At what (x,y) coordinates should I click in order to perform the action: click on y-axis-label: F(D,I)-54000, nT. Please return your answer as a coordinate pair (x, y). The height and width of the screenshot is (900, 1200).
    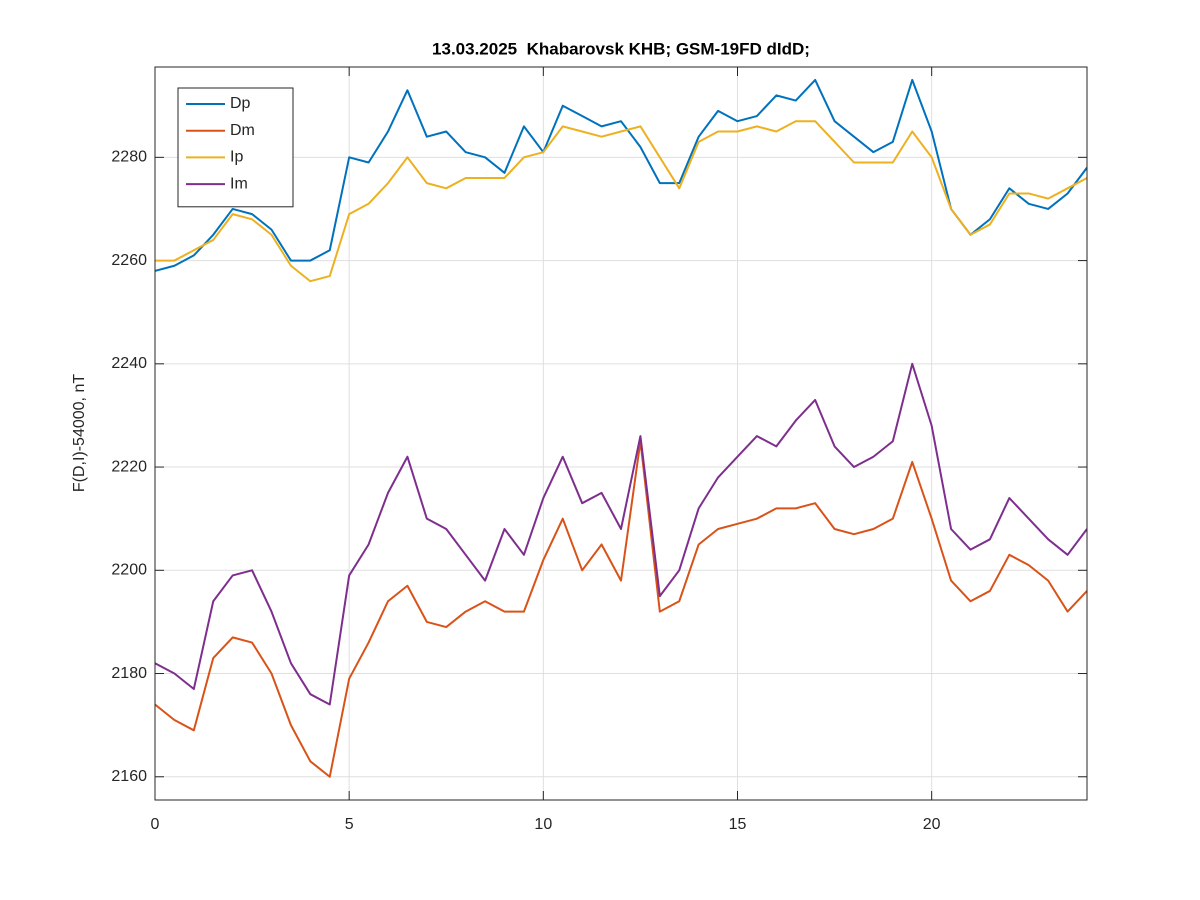
    Looking at the image, I should click on (79, 433).